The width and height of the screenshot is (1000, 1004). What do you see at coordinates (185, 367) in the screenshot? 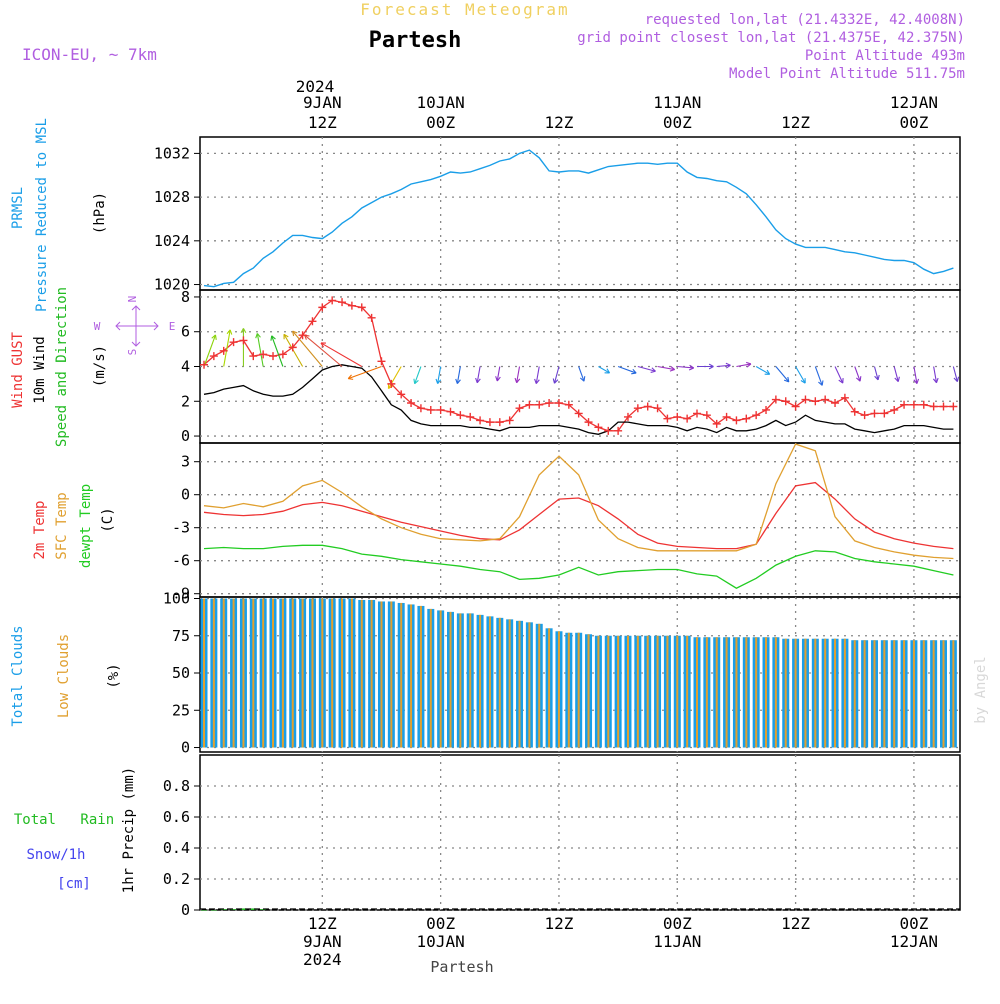
I see `y-tick-label: 4` at bounding box center [185, 367].